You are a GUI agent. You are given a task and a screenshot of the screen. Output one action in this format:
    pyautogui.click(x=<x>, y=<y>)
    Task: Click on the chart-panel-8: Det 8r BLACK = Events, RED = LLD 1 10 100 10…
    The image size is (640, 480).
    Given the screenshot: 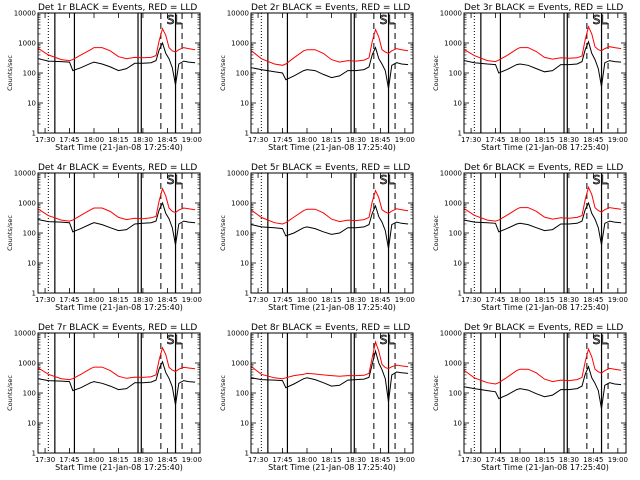 What is the action you would take?
    pyautogui.click(x=317, y=397)
    